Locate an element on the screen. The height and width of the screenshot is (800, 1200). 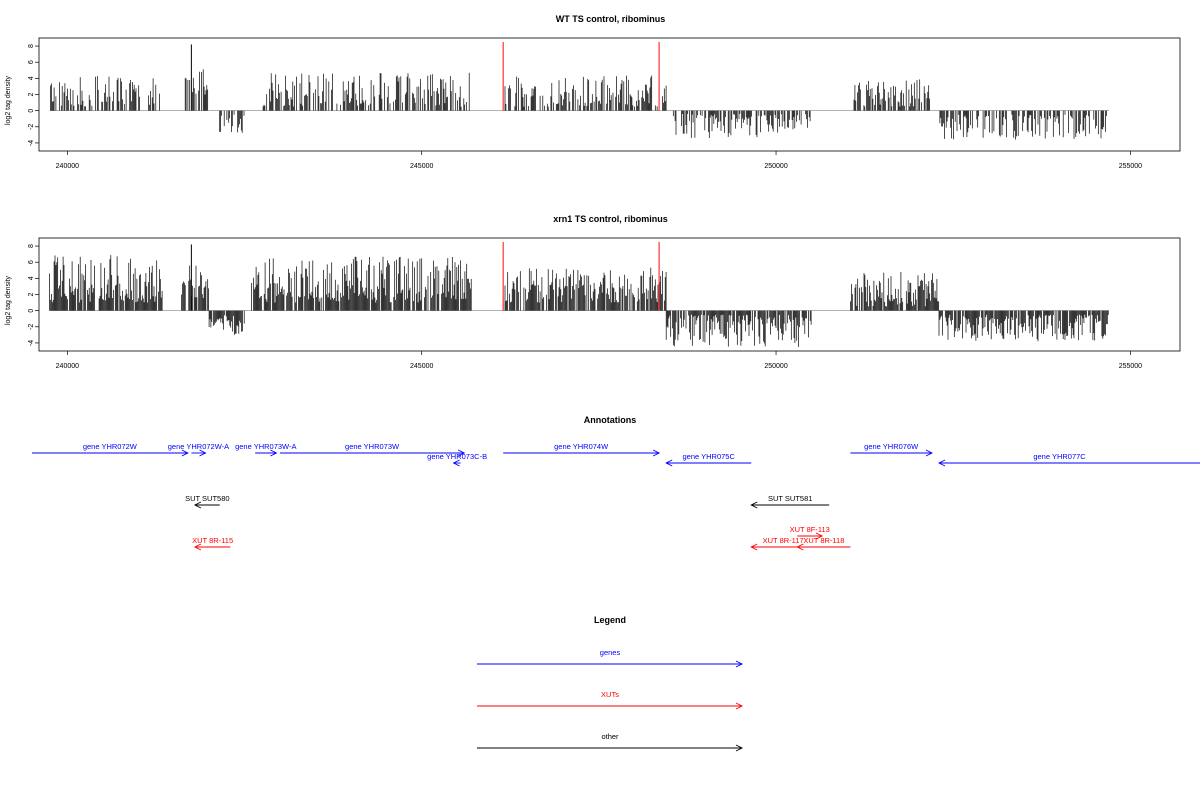
chart-title: WT TS control, ribominus is located at coordinates (611, 19).